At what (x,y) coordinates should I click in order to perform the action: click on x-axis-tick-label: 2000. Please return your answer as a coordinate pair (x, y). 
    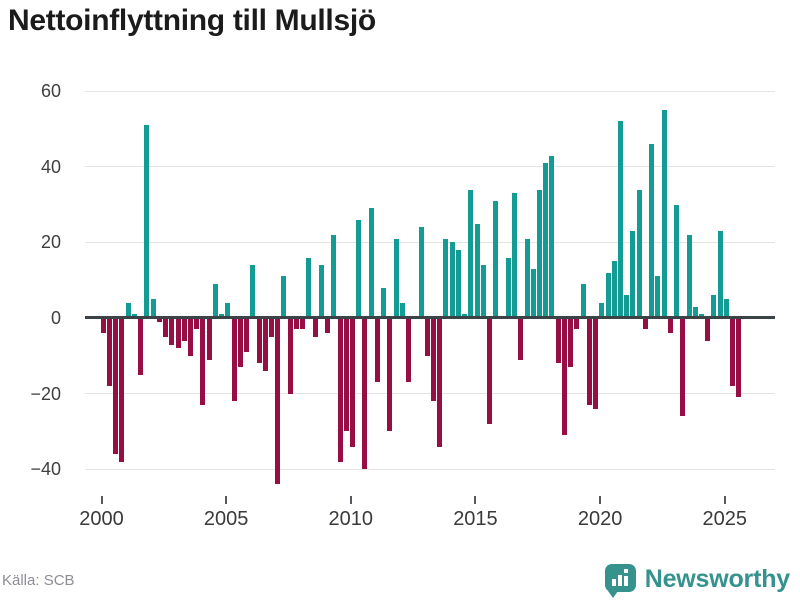
    Looking at the image, I should click on (101, 519).